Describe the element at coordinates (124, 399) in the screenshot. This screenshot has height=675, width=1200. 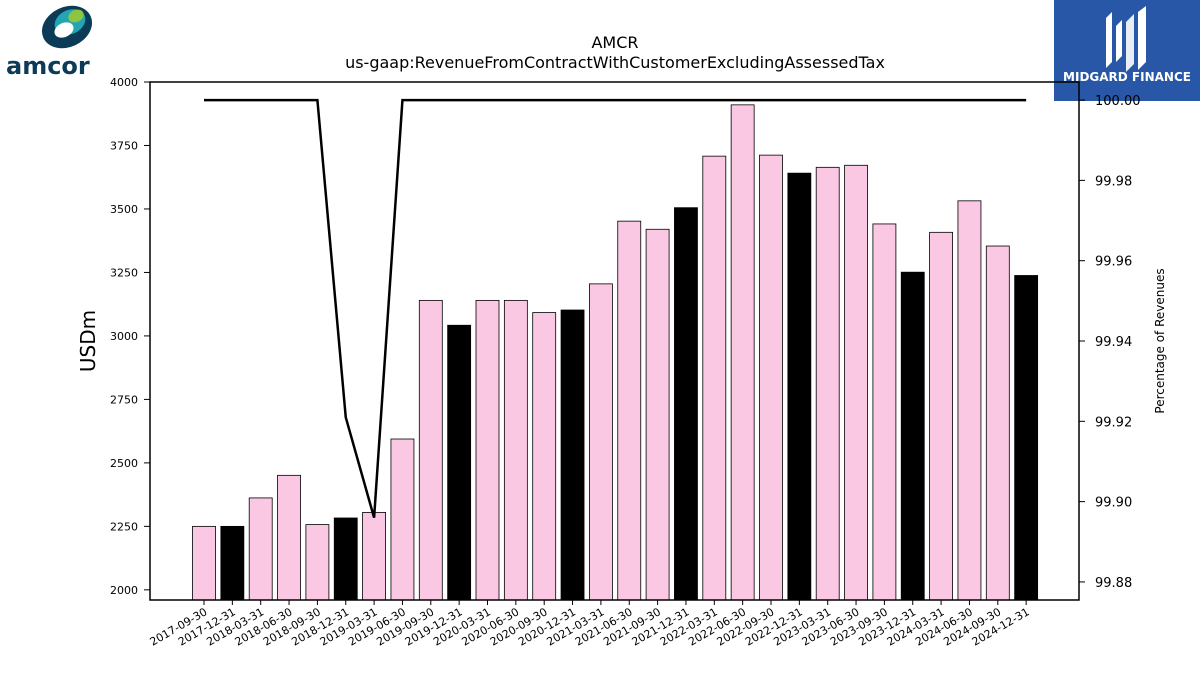
I see `y-tick-label: 2750` at that location.